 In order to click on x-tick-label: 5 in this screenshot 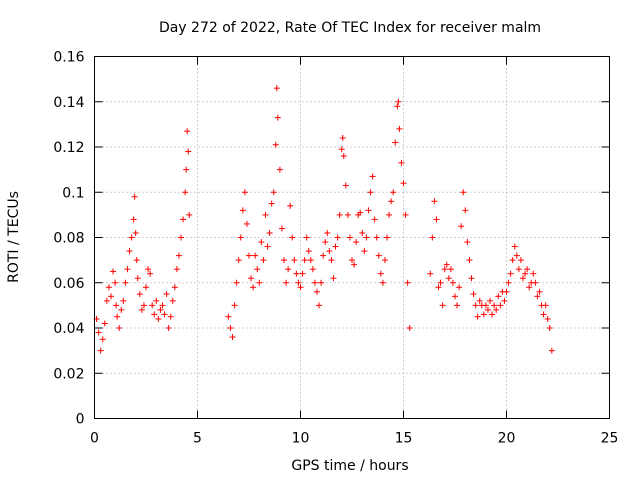, I will do `click(197, 439)`.